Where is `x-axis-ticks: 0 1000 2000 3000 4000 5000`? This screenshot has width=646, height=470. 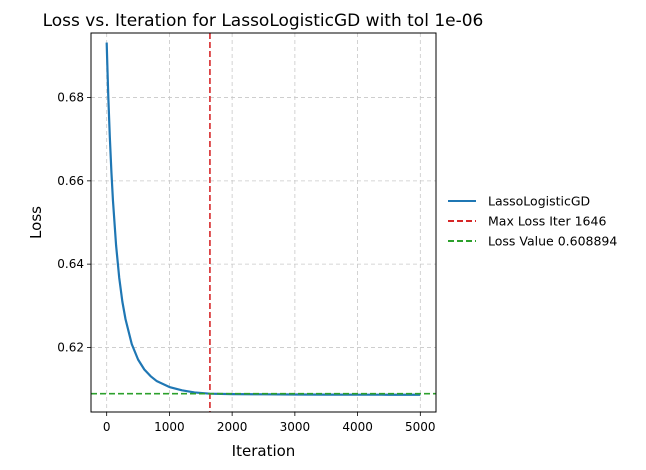
x-axis-ticks: 0 1000 2000 3000 4000 5000 is located at coordinates (269, 423).